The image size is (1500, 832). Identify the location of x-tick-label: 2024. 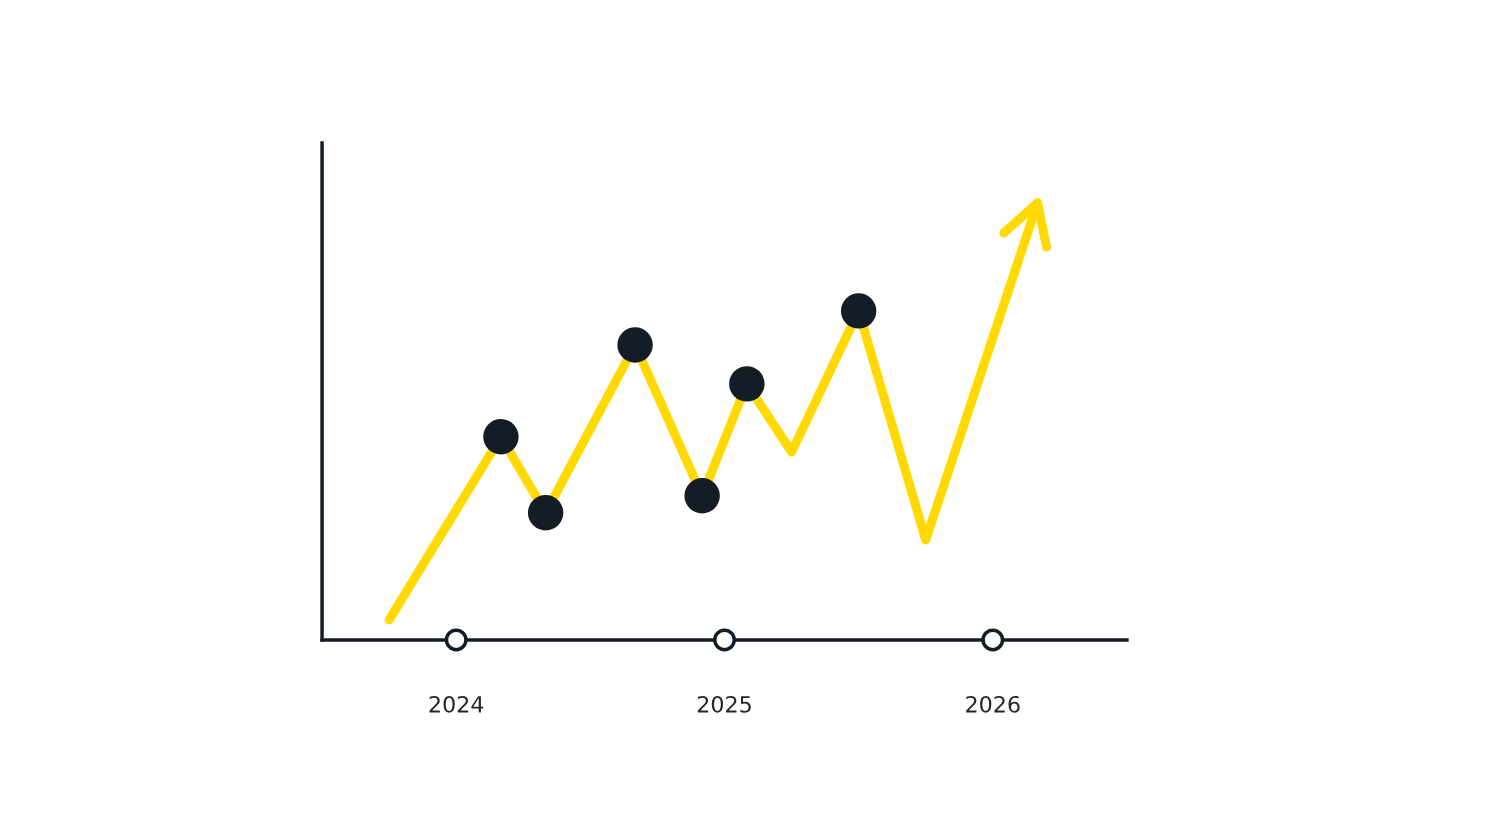
(456, 704).